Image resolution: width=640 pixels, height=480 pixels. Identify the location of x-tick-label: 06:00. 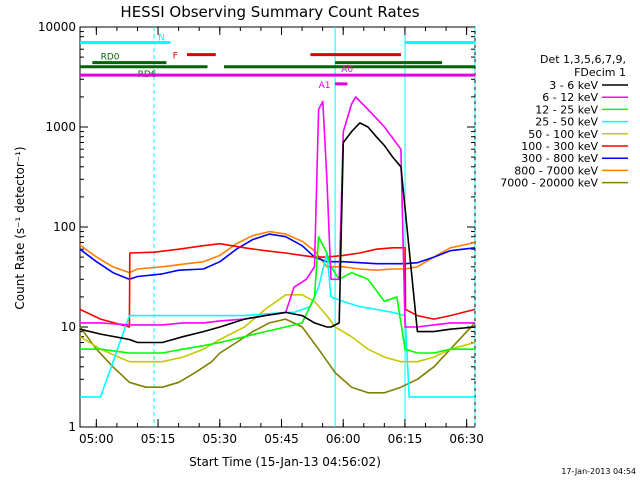
(343, 439).